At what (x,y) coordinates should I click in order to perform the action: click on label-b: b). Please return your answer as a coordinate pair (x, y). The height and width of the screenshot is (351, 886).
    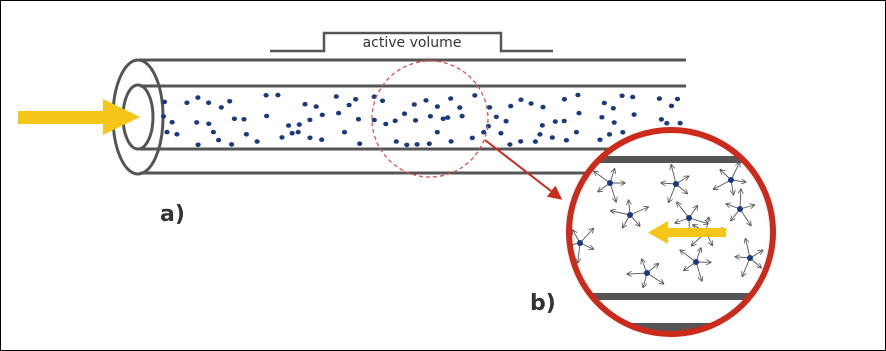
    Looking at the image, I should click on (543, 303).